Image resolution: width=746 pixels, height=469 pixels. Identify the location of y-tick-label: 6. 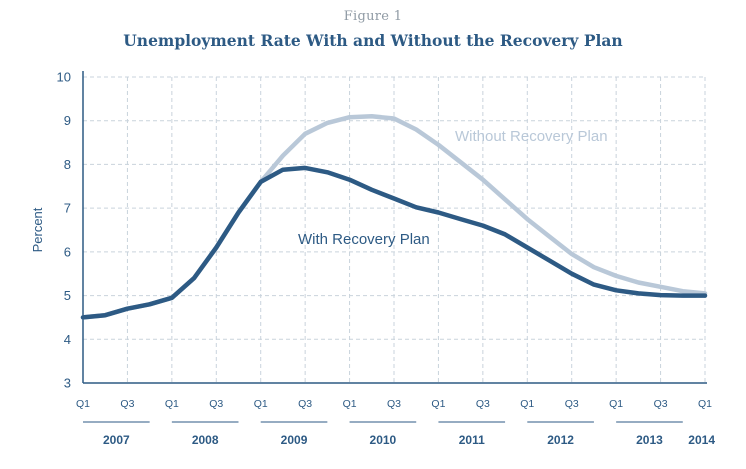
(67, 251).